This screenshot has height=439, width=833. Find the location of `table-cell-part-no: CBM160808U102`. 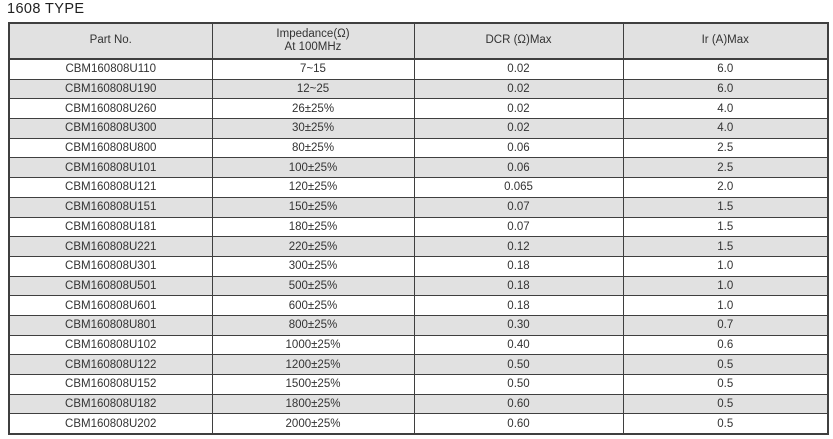

table-cell-part-no: CBM160808U102 is located at coordinates (110, 345).